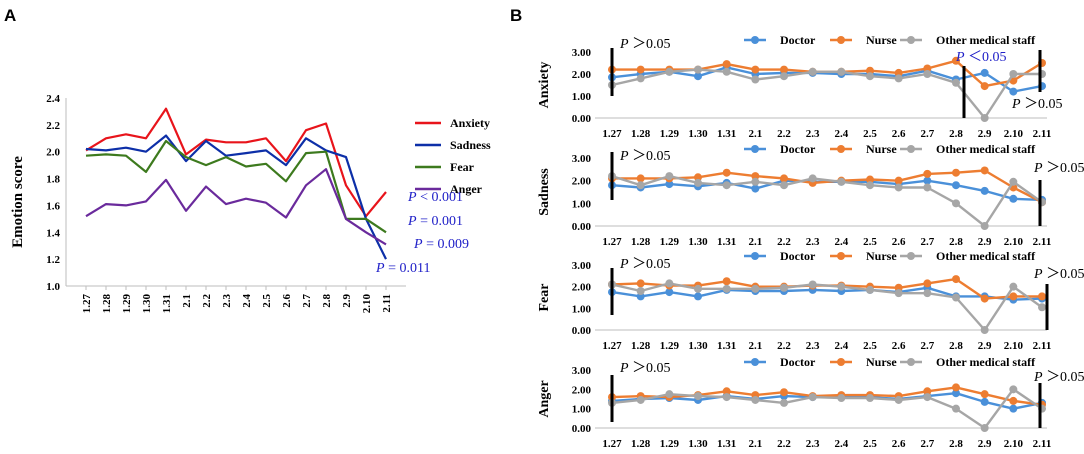 This screenshot has height=454, width=1084. I want to click on x-tick-label: 1.27, so click(612, 346).